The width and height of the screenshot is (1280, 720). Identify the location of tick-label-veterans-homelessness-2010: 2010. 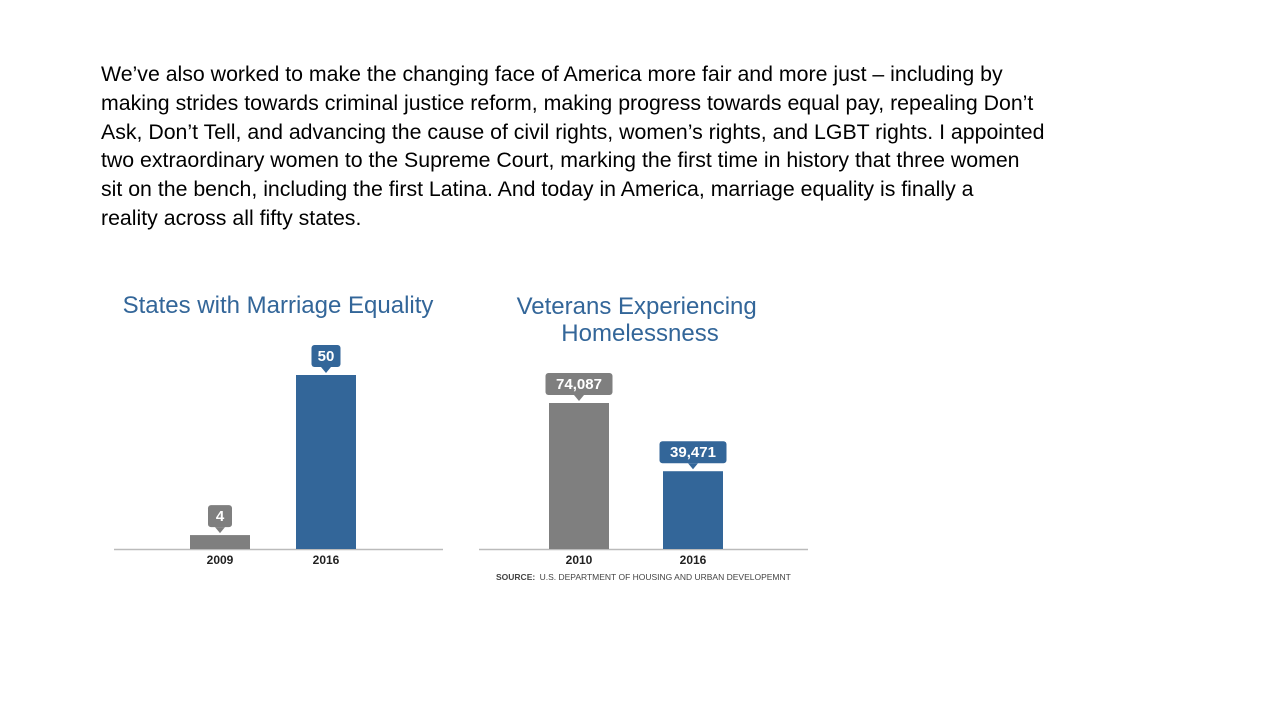
(579, 560).